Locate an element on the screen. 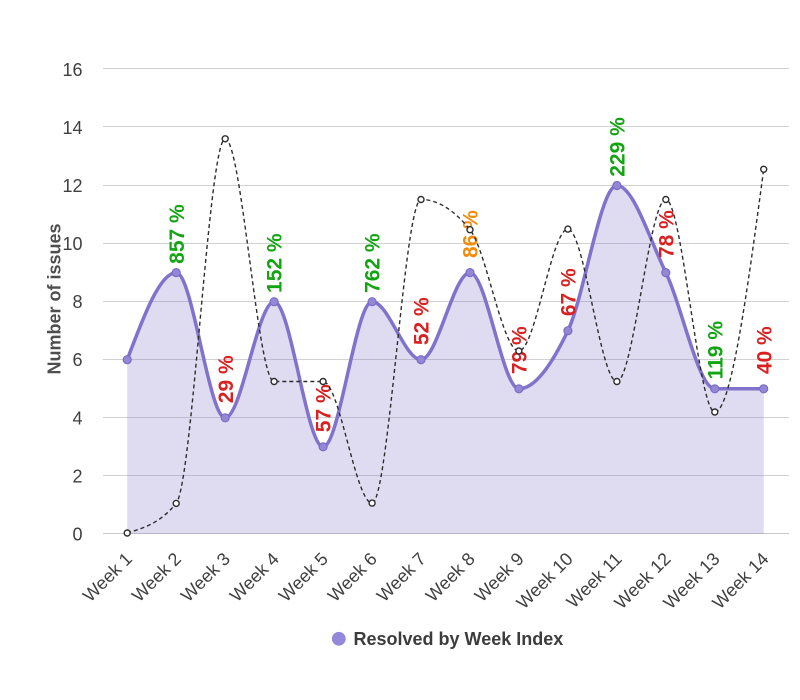  svg-text: 6 is located at coordinates (77, 360).